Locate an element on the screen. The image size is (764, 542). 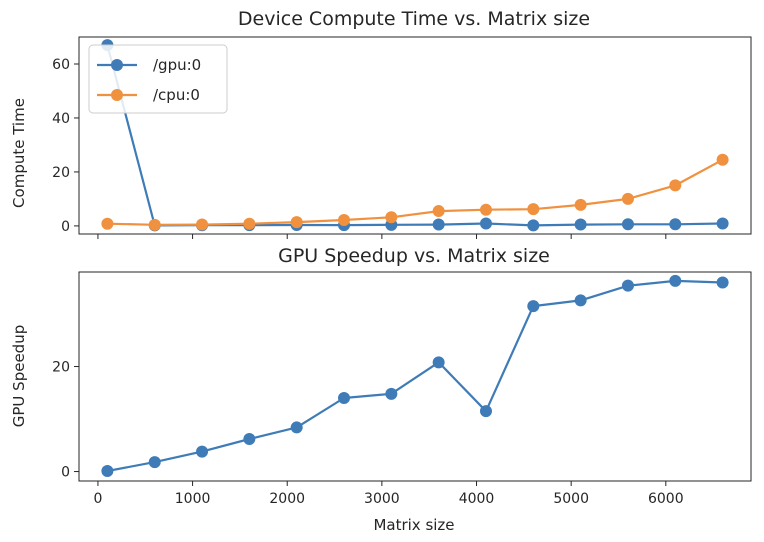
compute-time-ylabel: Compute Time is located at coordinates (19, 153).